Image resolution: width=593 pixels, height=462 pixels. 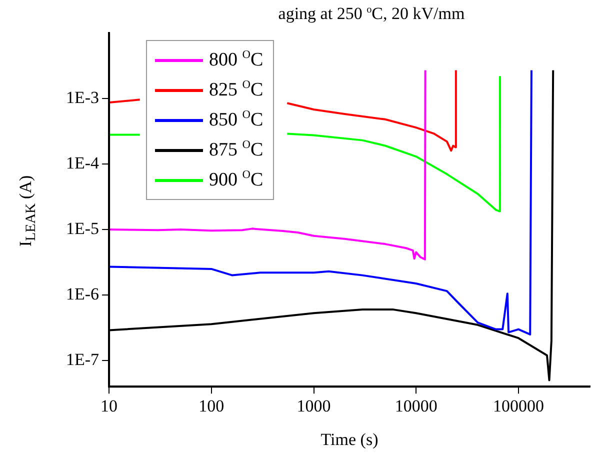 I want to click on x-tick-label: 100000, so click(x=518, y=406).